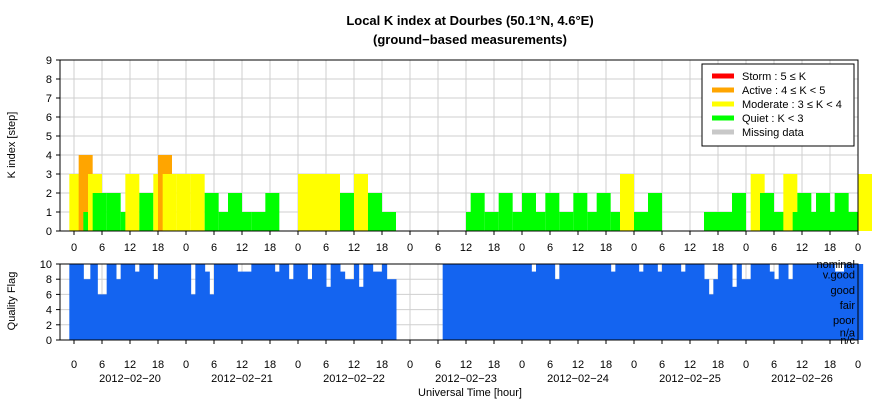 This screenshot has width=886, height=400. Describe the element at coordinates (578, 379) in the screenshot. I see `date-label: 2012−02−24` at that location.